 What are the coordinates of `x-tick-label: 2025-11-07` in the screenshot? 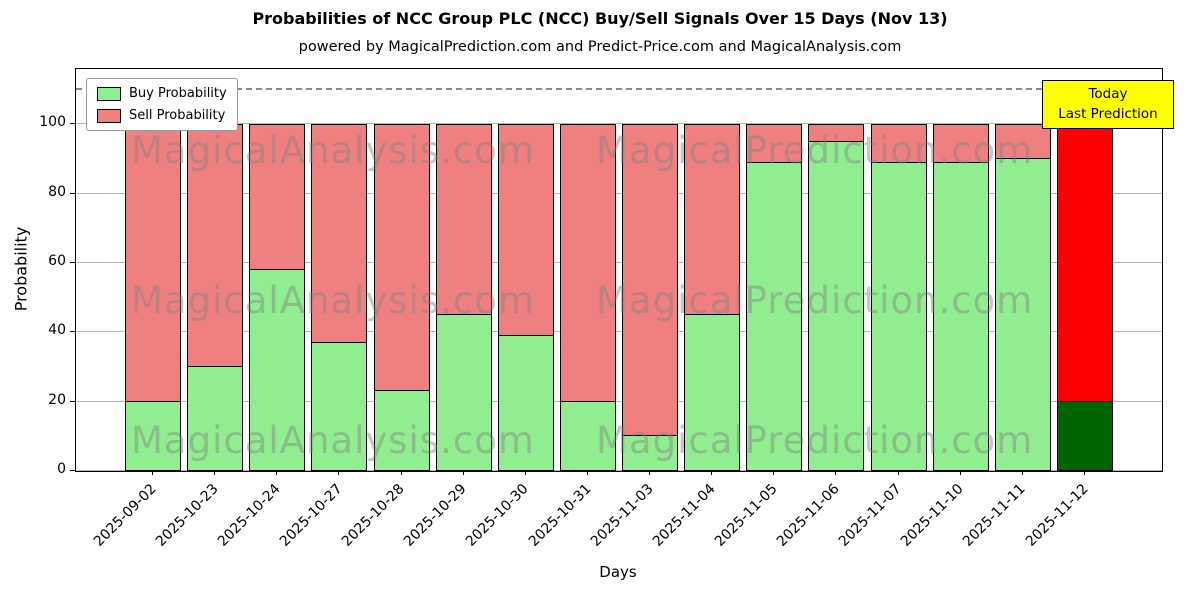 It's located at (870, 515).